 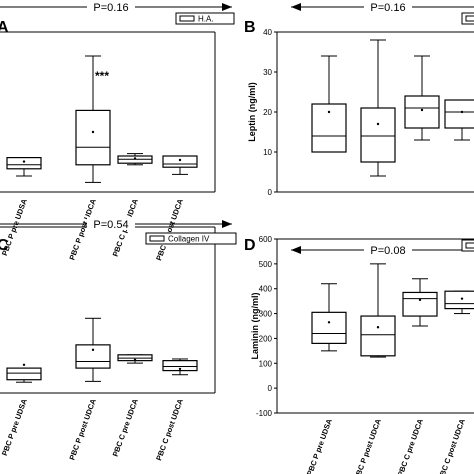 I want to click on panel-letter: C, so click(x=4, y=245).